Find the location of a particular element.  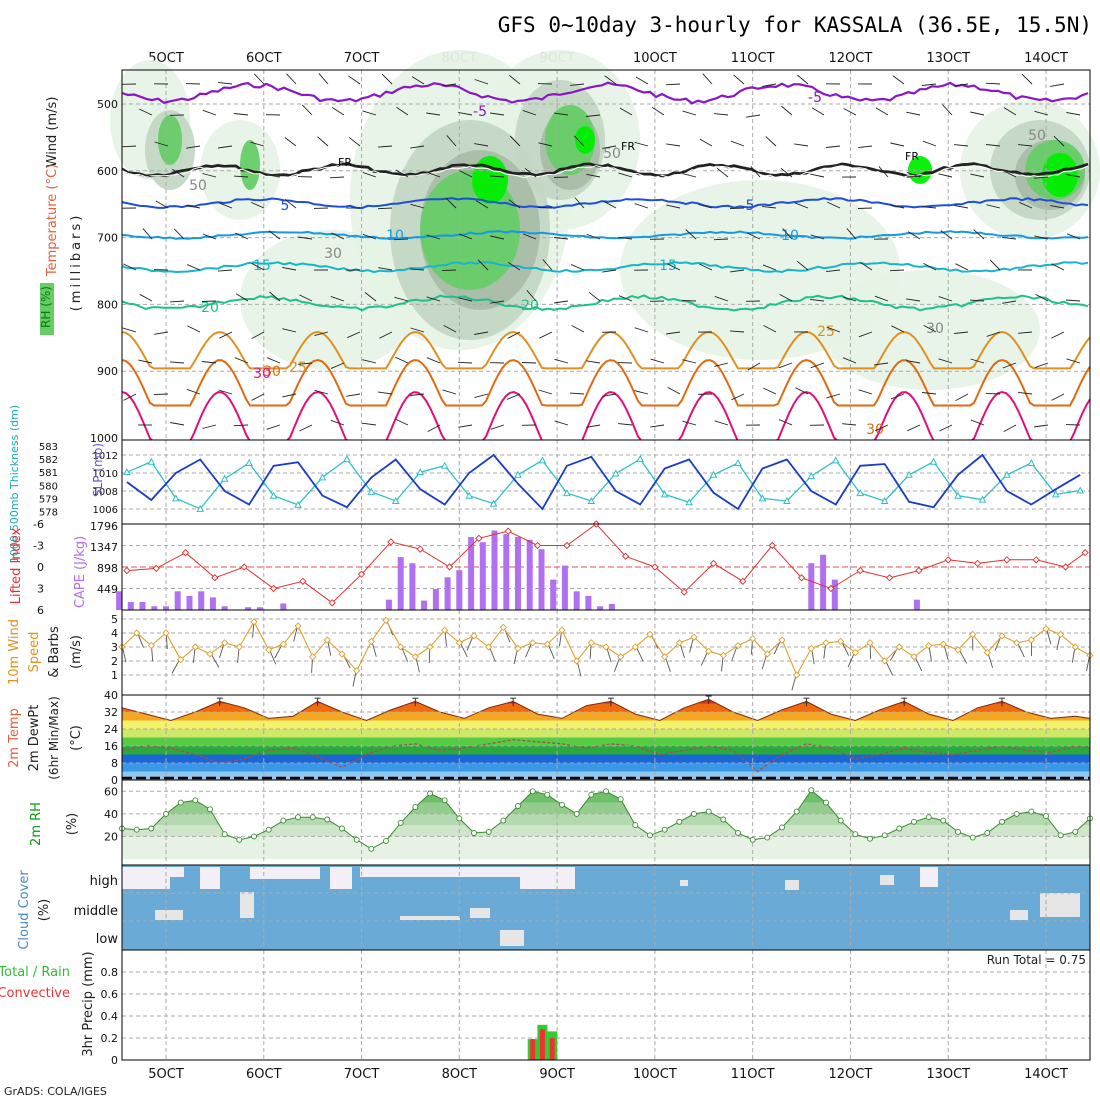

contour-label: FR is located at coordinates (912, 156).